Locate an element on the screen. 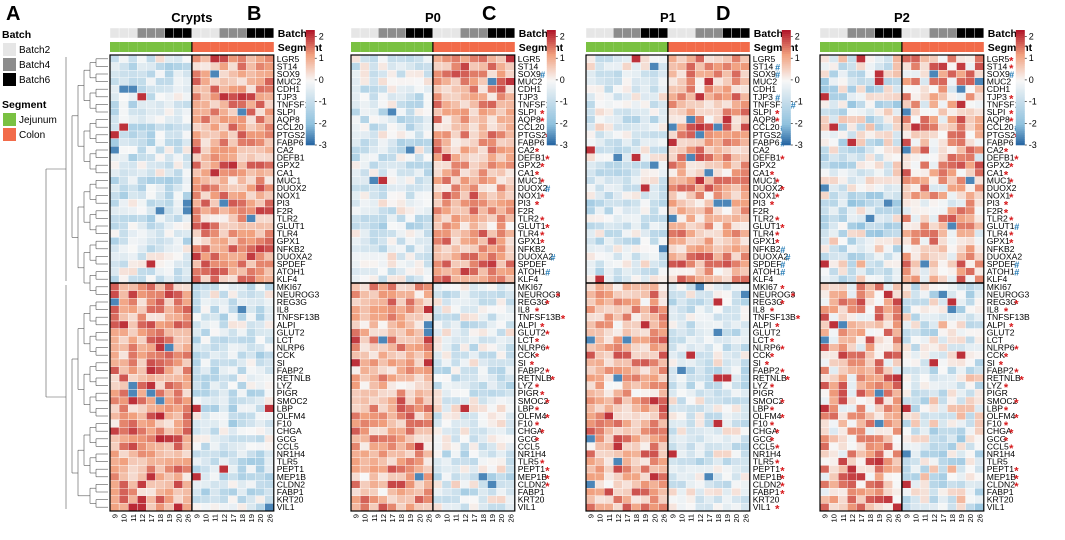 This screenshot has height=540, width=1065. gene-label: CCK is located at coordinates (527, 355).